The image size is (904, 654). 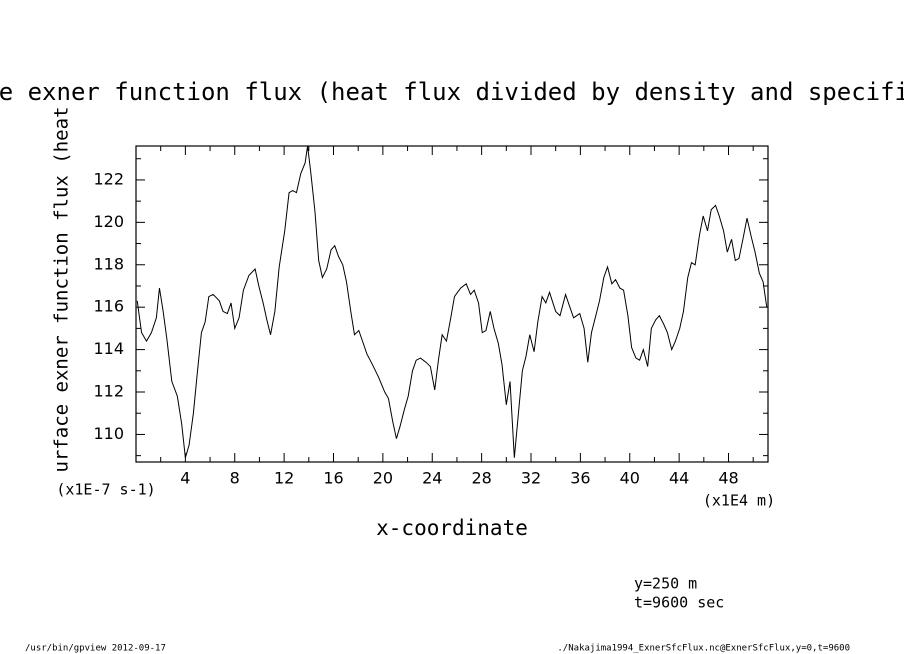 What do you see at coordinates (108, 348) in the screenshot?
I see `y-tick-label: 114` at bounding box center [108, 348].